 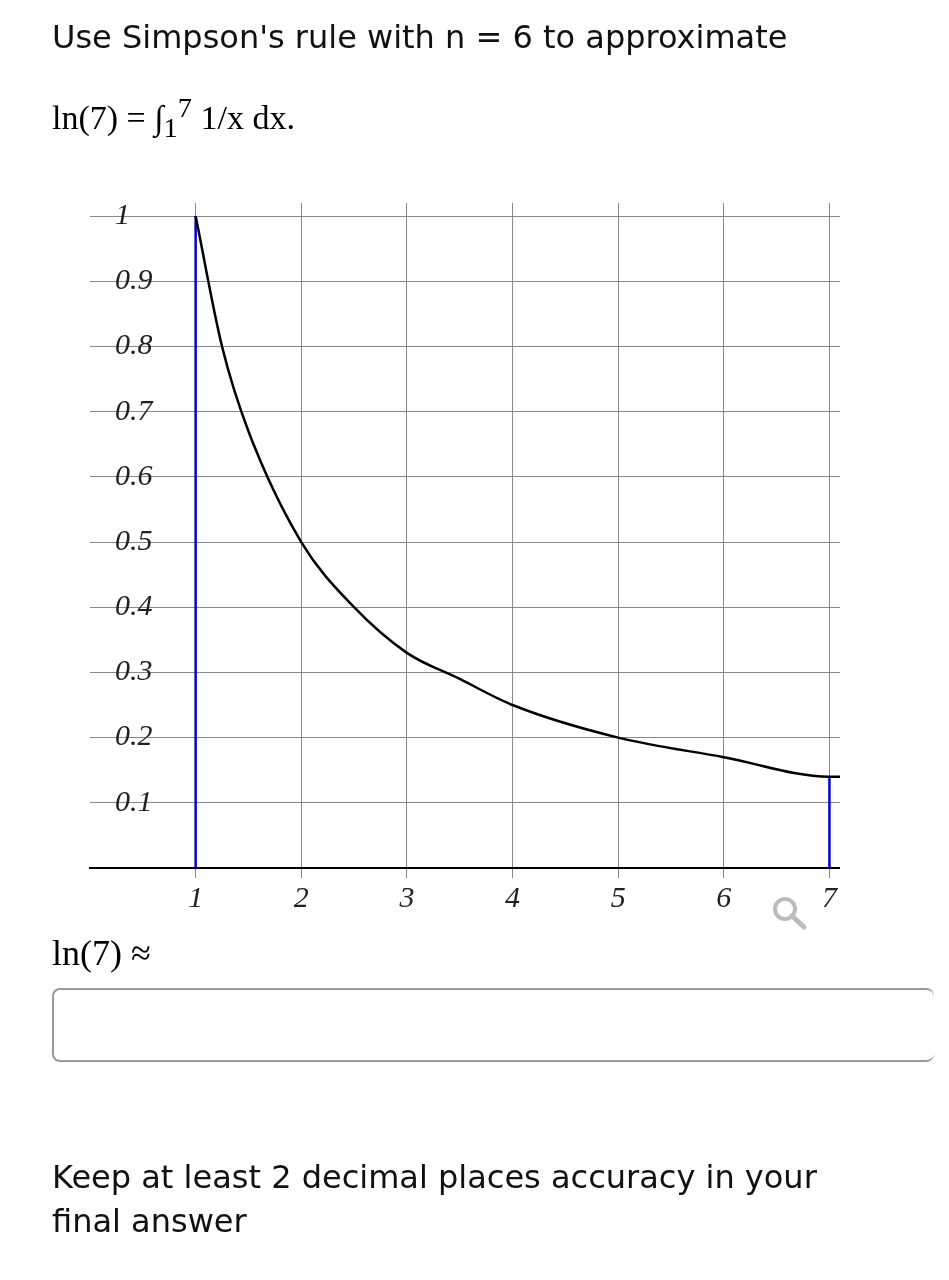 What do you see at coordinates (134, 670) in the screenshot?
I see `y-tick-label: 0.3` at bounding box center [134, 670].